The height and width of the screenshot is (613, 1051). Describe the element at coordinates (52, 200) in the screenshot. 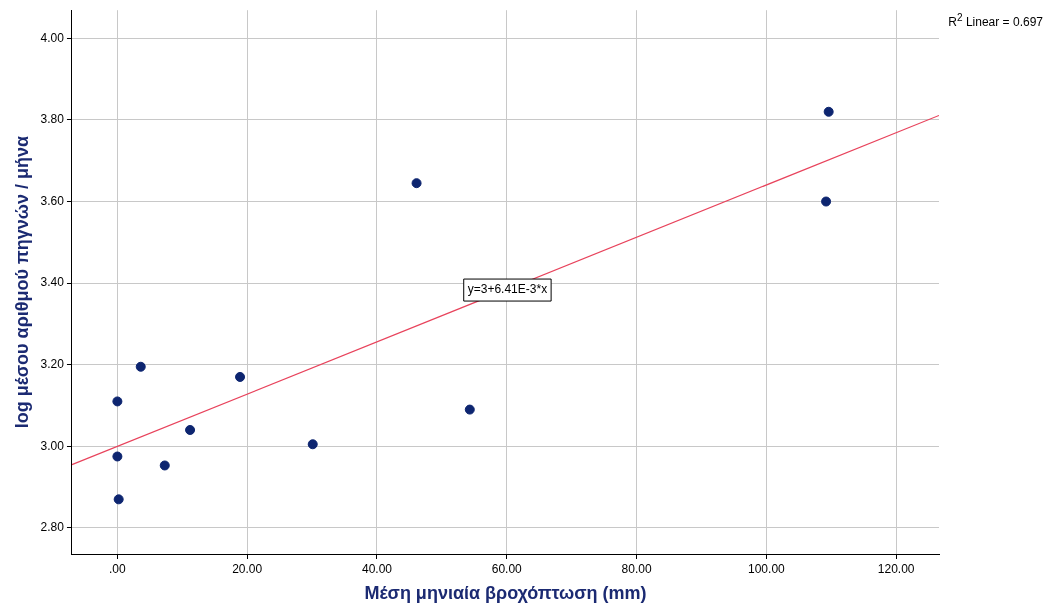

I see `y-tick-label: 3.60` at that location.